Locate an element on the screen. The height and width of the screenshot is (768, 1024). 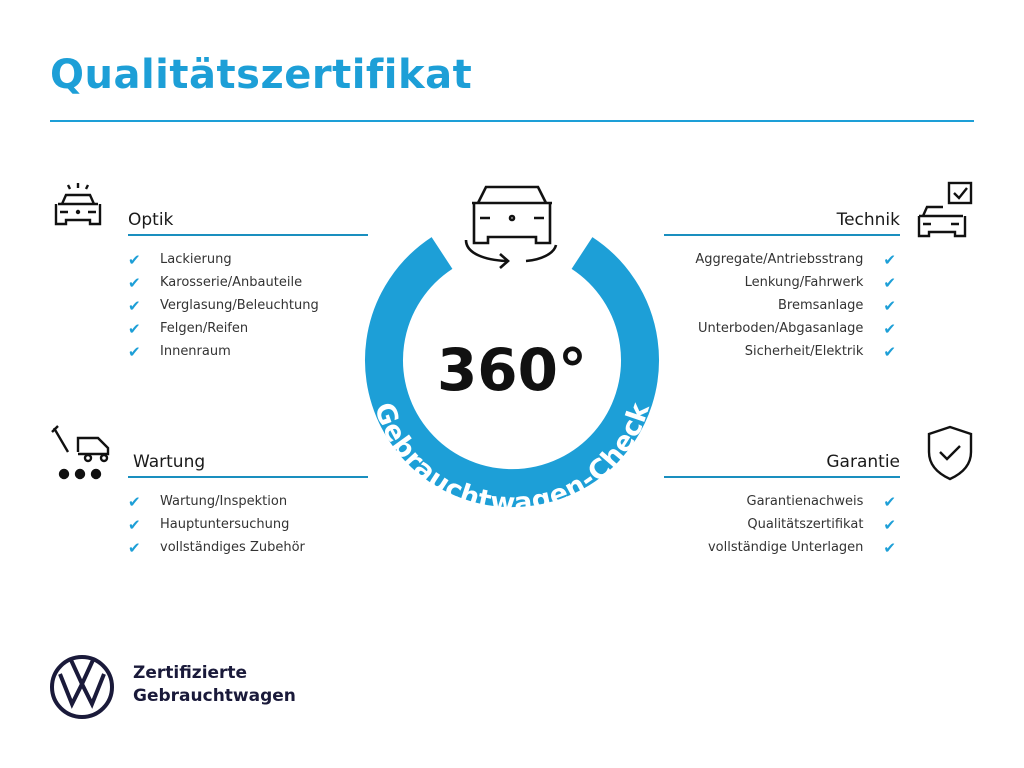
list-item: ✔ Karosserie/Anbauteile is located at coordinates (215, 282).